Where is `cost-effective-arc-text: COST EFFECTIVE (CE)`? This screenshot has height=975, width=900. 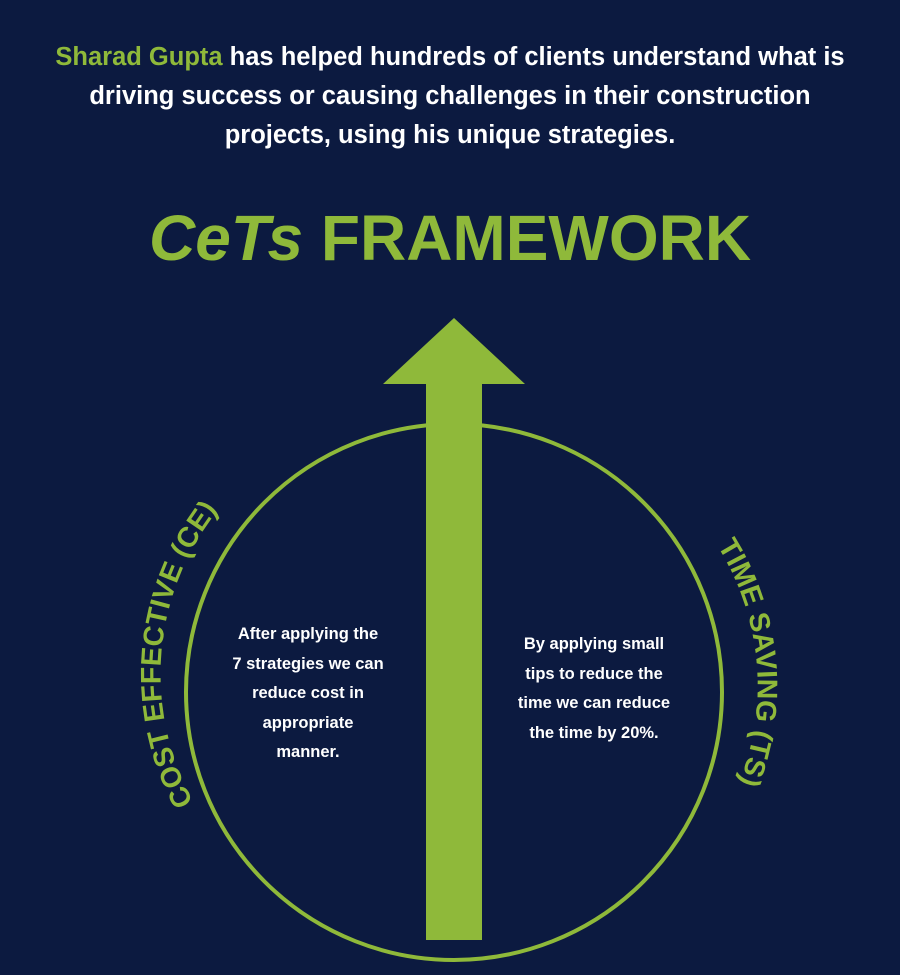
cost-effective-arc-text: COST EFFECTIVE (CE) is located at coordinates (180, 654).